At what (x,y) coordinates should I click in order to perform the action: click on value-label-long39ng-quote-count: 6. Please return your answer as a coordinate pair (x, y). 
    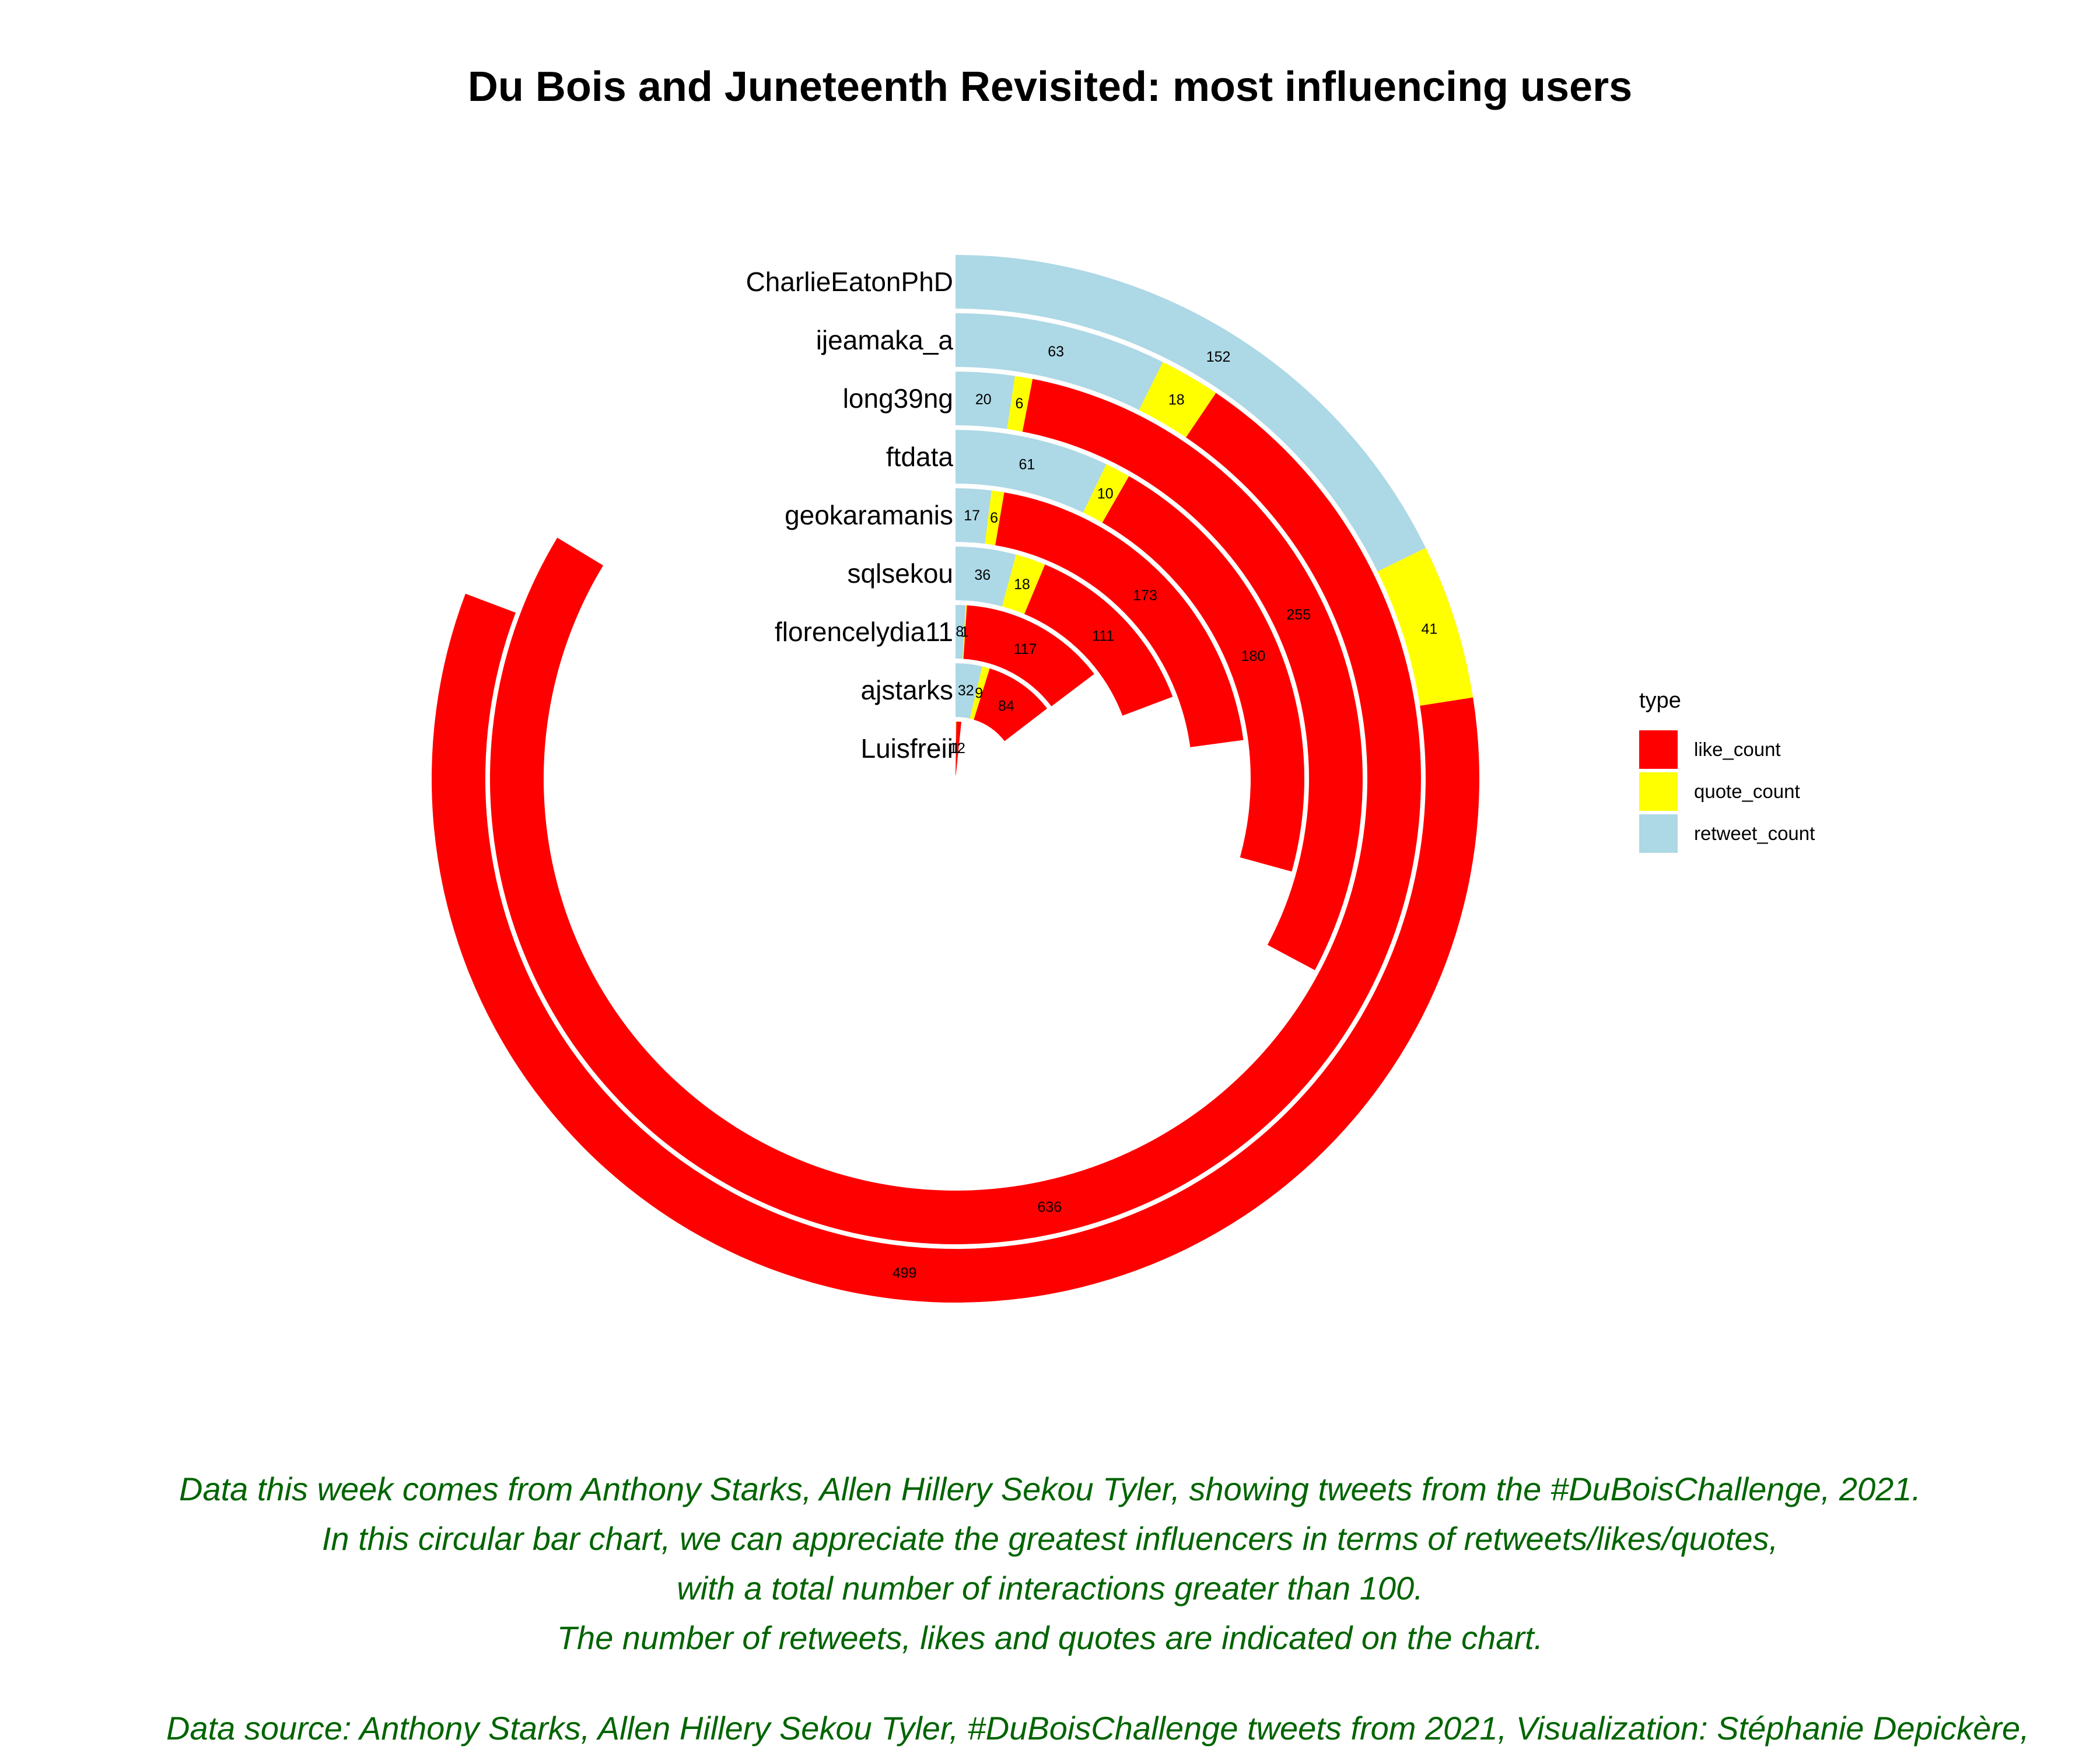
    Looking at the image, I should click on (1019, 404).